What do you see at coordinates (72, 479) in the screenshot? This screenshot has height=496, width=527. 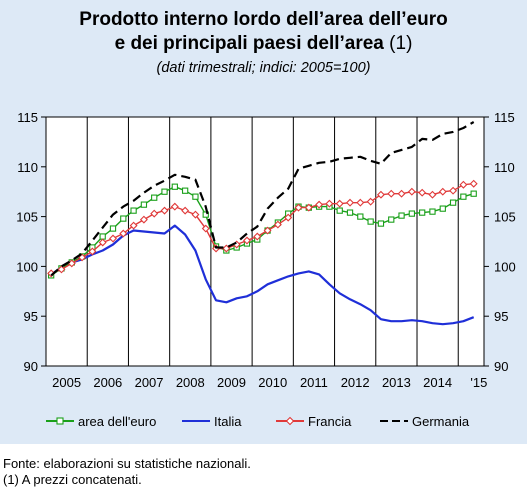 I see `note-footnote: (1) A prezzi concatenati.` at bounding box center [72, 479].